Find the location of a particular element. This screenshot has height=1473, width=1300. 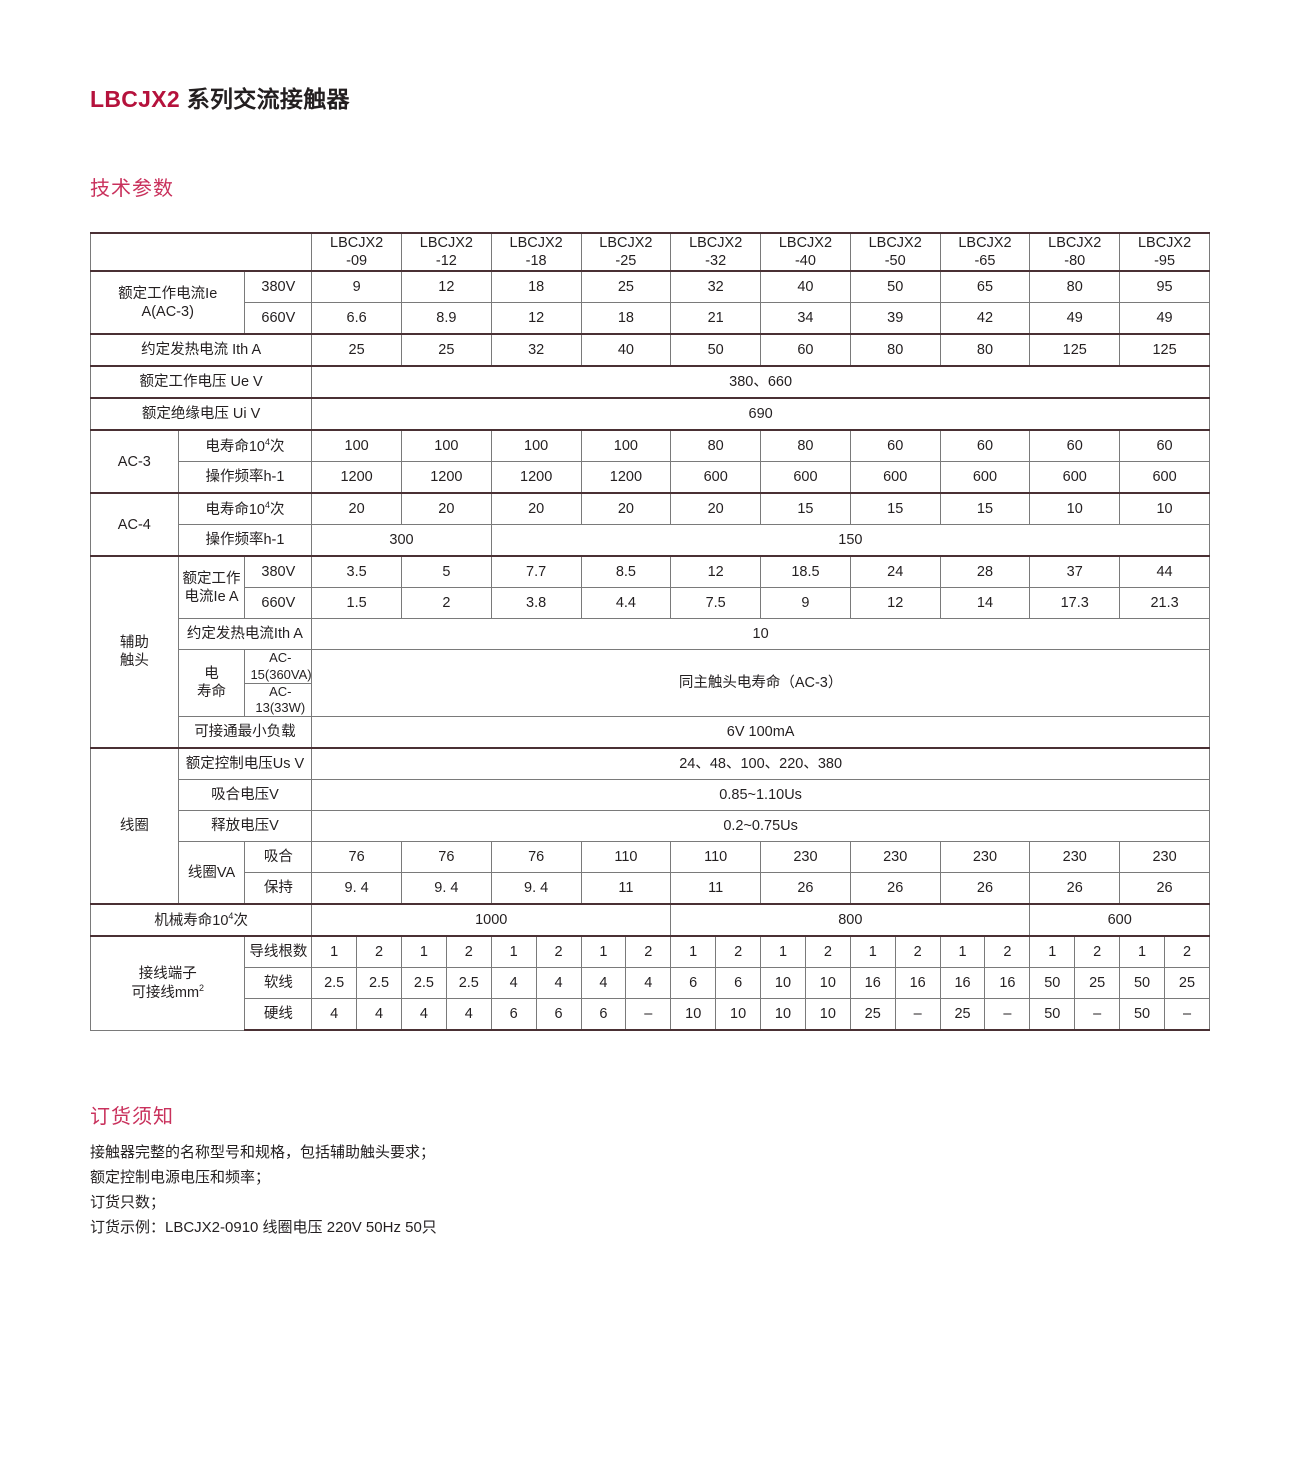

table-row-aux-ith: 约定发热电流Ith A 10 is located at coordinates (650, 634).